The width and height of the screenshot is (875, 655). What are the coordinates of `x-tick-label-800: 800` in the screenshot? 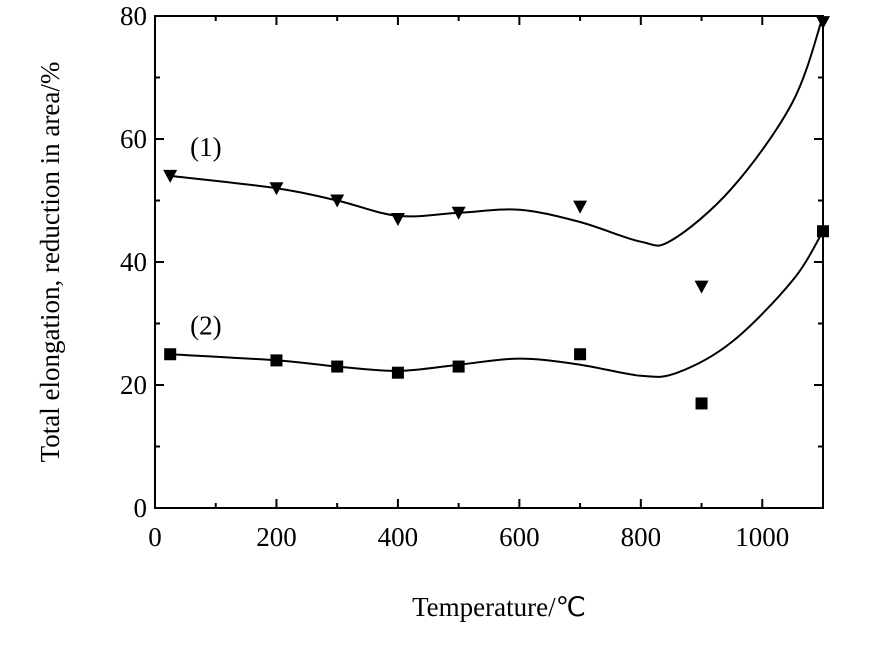 It's located at (641, 537).